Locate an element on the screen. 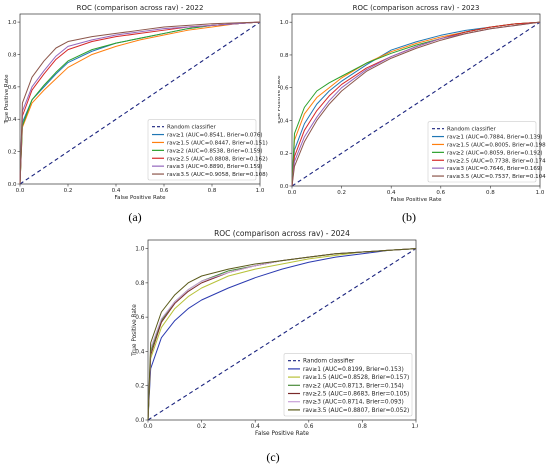 Image resolution: width=550 pixels, height=472 pixels. subfigure-label-b: (b) is located at coordinates (409, 217).